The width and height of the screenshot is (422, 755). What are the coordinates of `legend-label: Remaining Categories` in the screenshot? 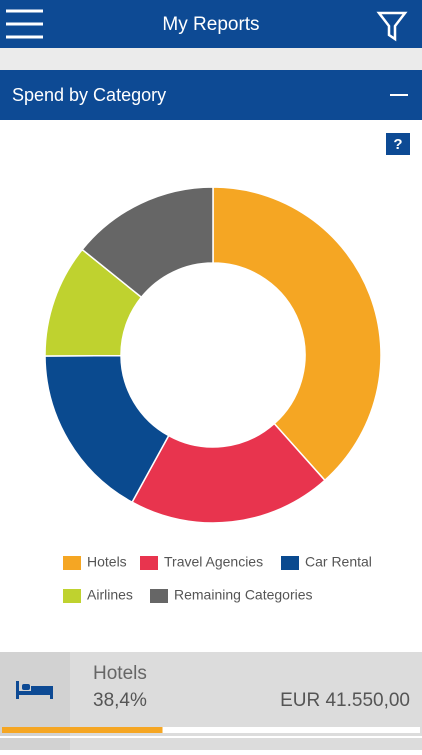 It's located at (243, 595).